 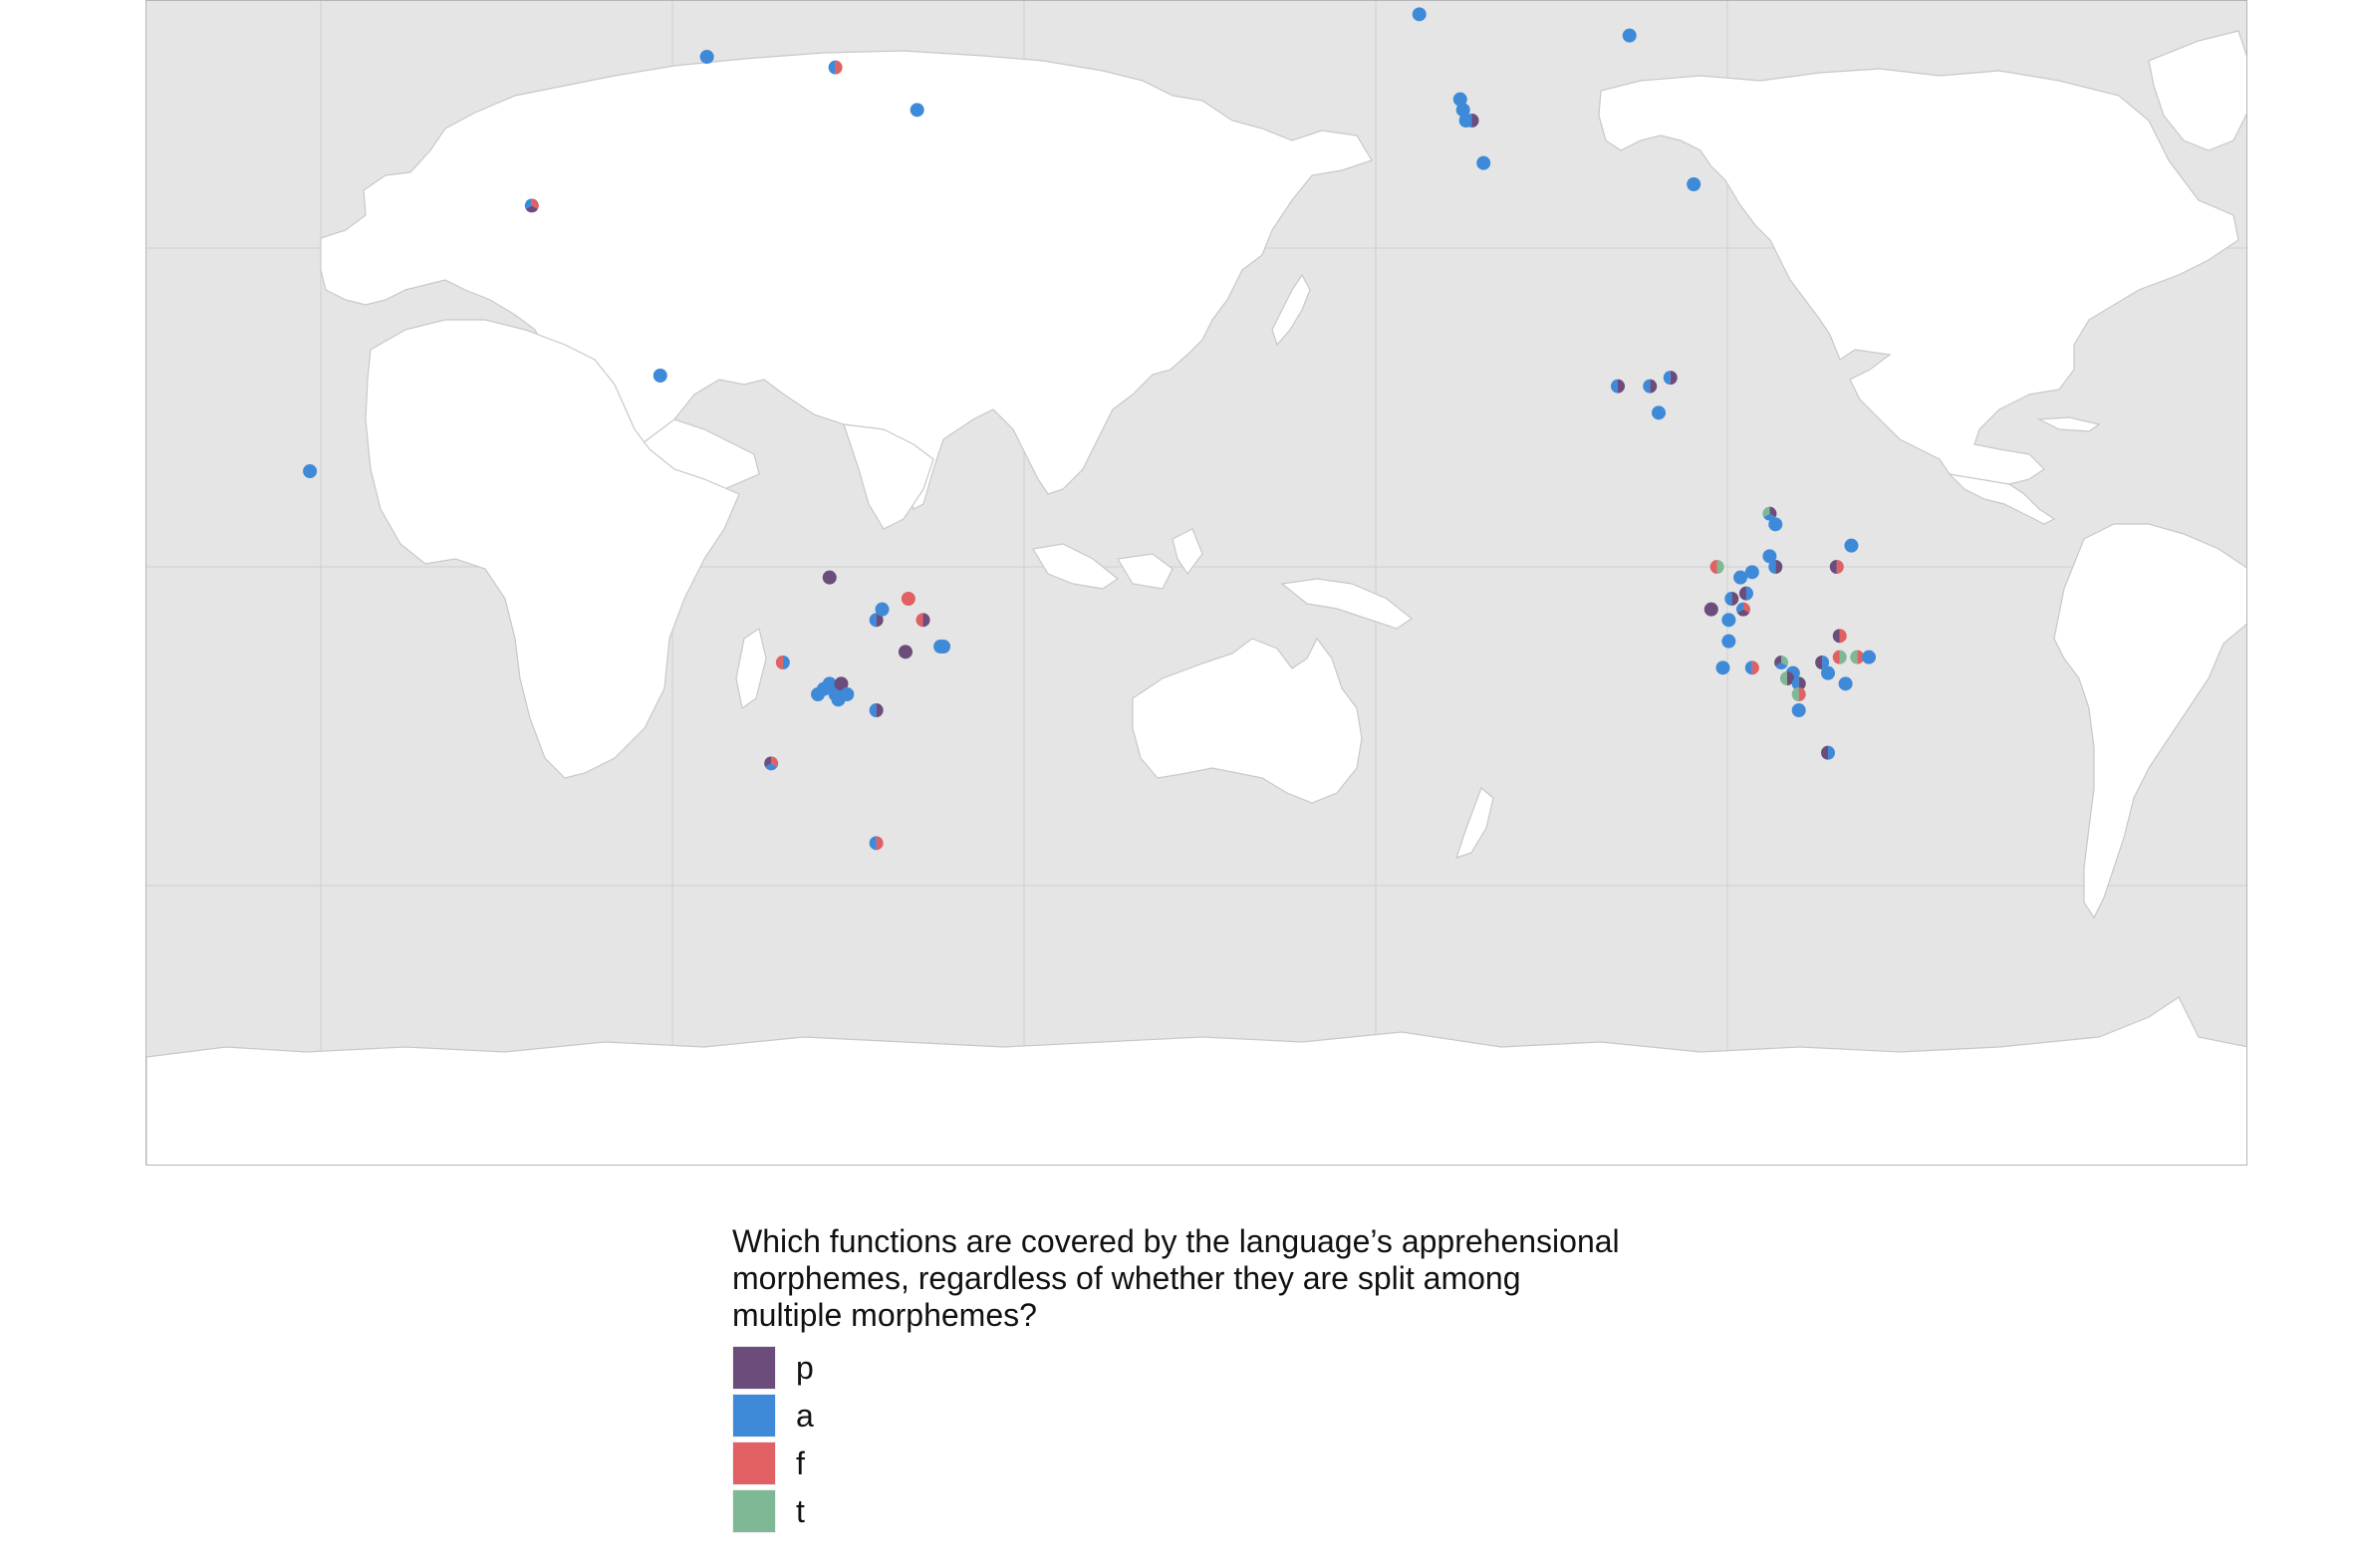 What do you see at coordinates (1347, 604) in the screenshot?
I see `new-guinea-landmass` at bounding box center [1347, 604].